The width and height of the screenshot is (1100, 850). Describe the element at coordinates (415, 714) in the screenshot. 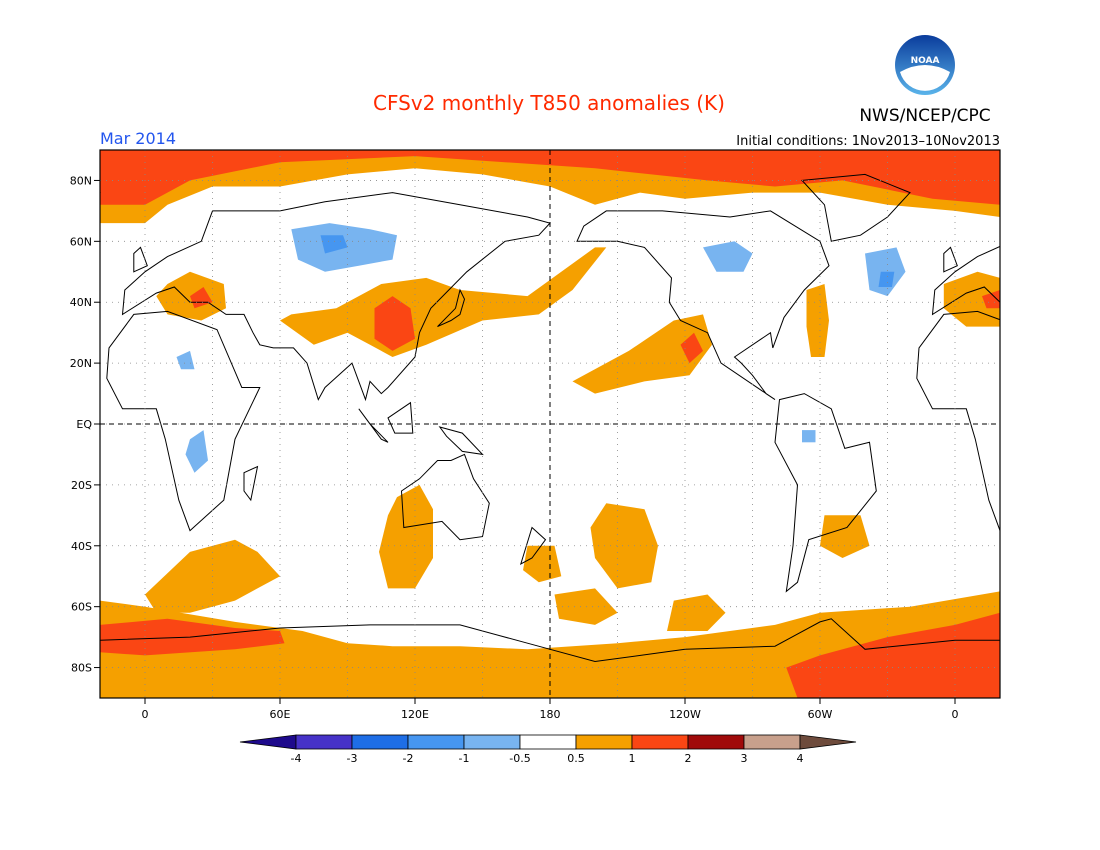

I see `lon-label: 120E` at that location.